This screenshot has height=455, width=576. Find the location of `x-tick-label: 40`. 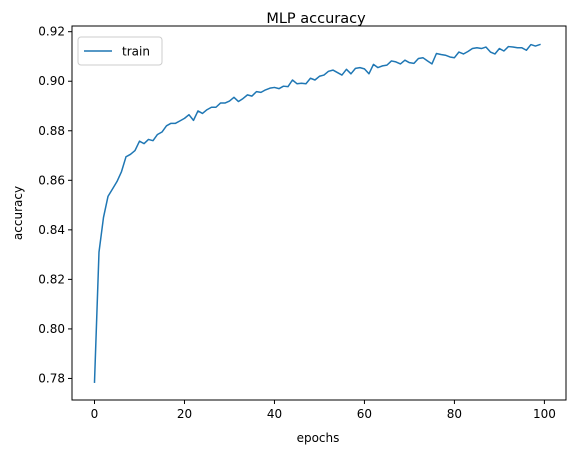

x-tick-label: 40 is located at coordinates (274, 414).